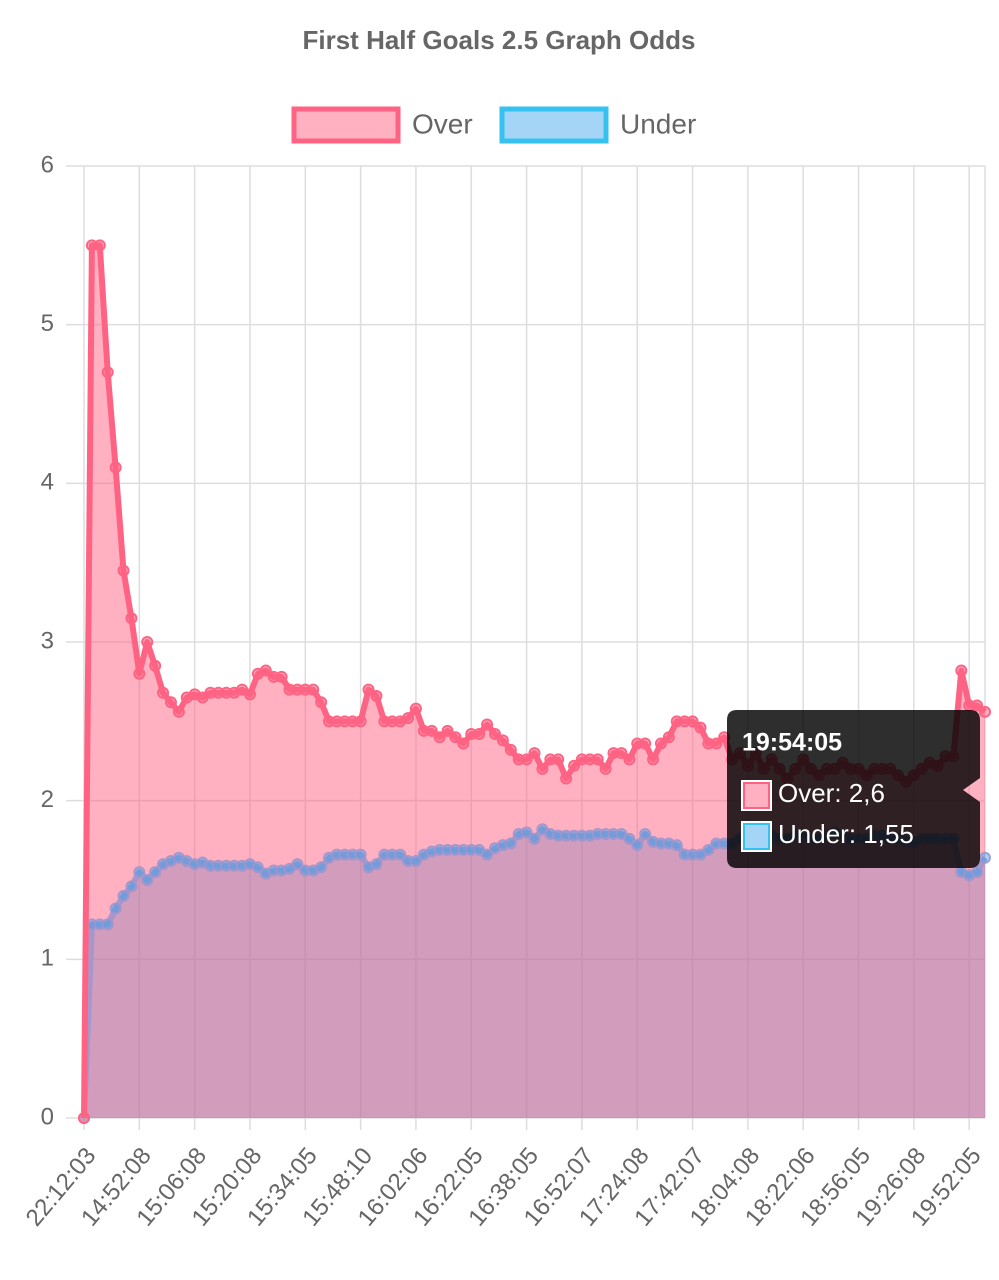 The width and height of the screenshot is (999, 1280). Describe the element at coordinates (499, 40) in the screenshot. I see `chart-title: First Half Goals 2.5 Graph Odds` at that location.